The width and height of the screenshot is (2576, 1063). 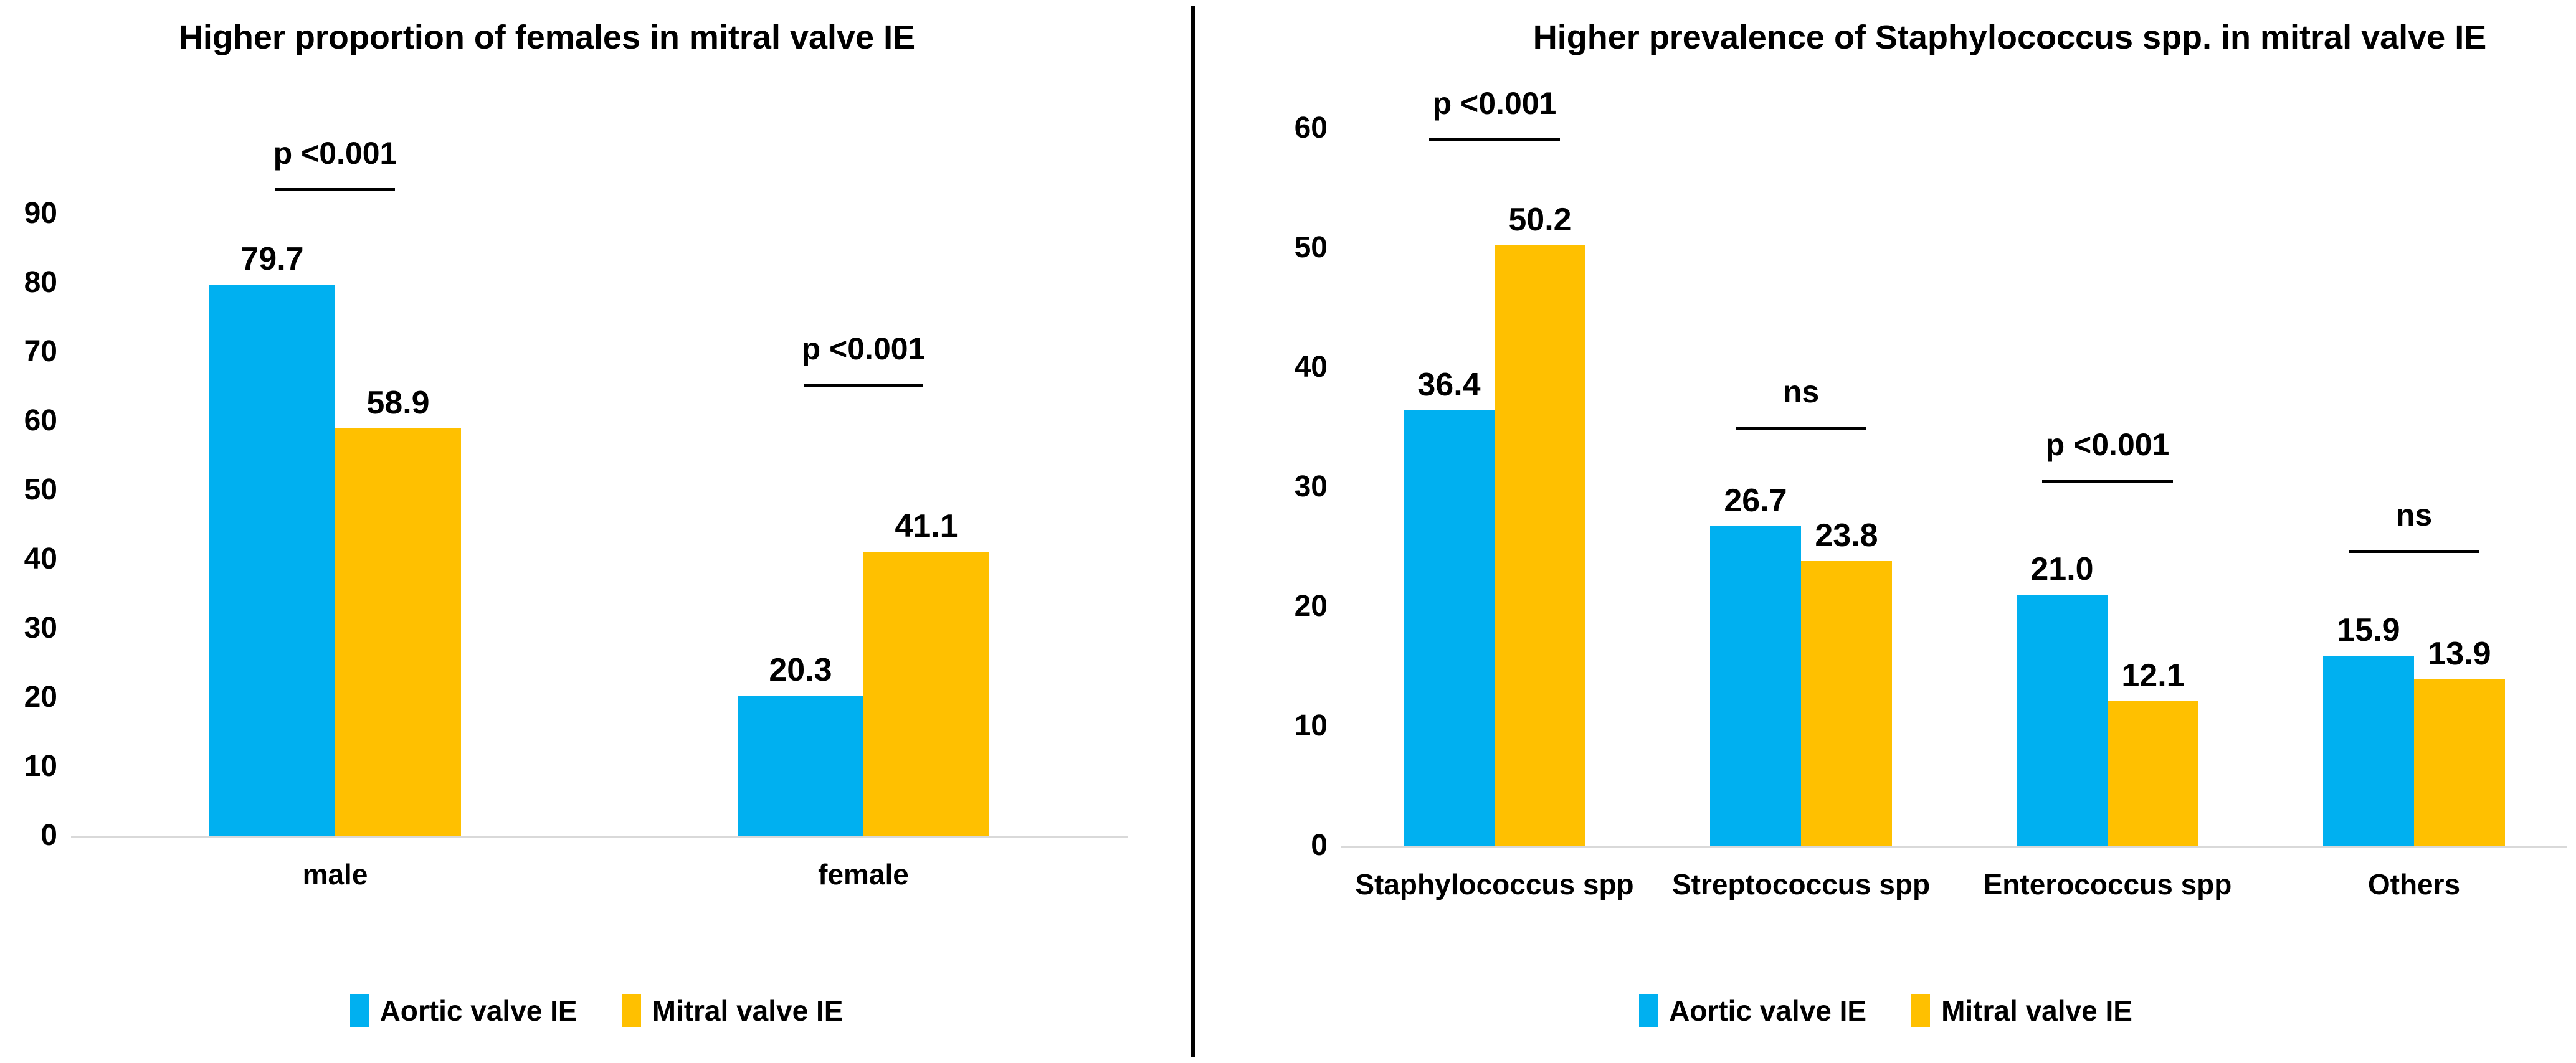 What do you see at coordinates (1886, 1010) in the screenshot?
I see `right-chart-legend: Aortic valve IE Mitral valve IE` at bounding box center [1886, 1010].